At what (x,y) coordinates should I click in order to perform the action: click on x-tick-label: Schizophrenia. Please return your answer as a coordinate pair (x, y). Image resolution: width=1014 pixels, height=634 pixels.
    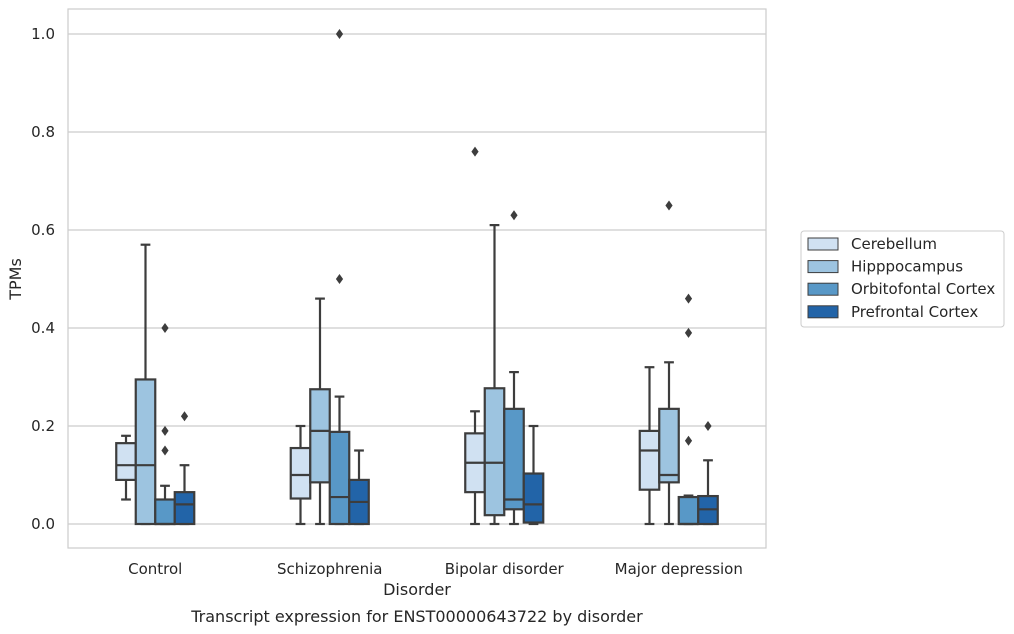
    Looking at the image, I should click on (329, 569).